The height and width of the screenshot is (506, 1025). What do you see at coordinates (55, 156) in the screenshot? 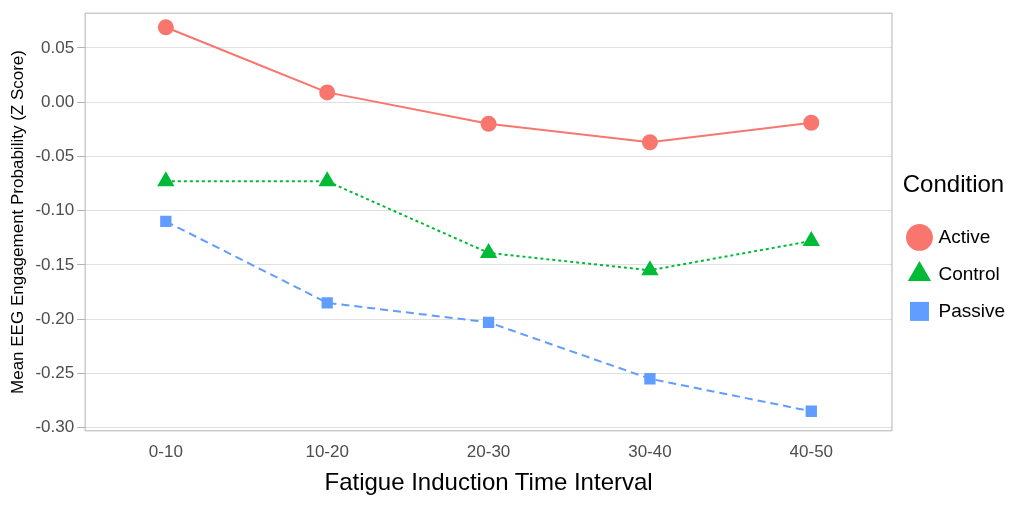
I see `y-tick-label: -0.05` at bounding box center [55, 156].